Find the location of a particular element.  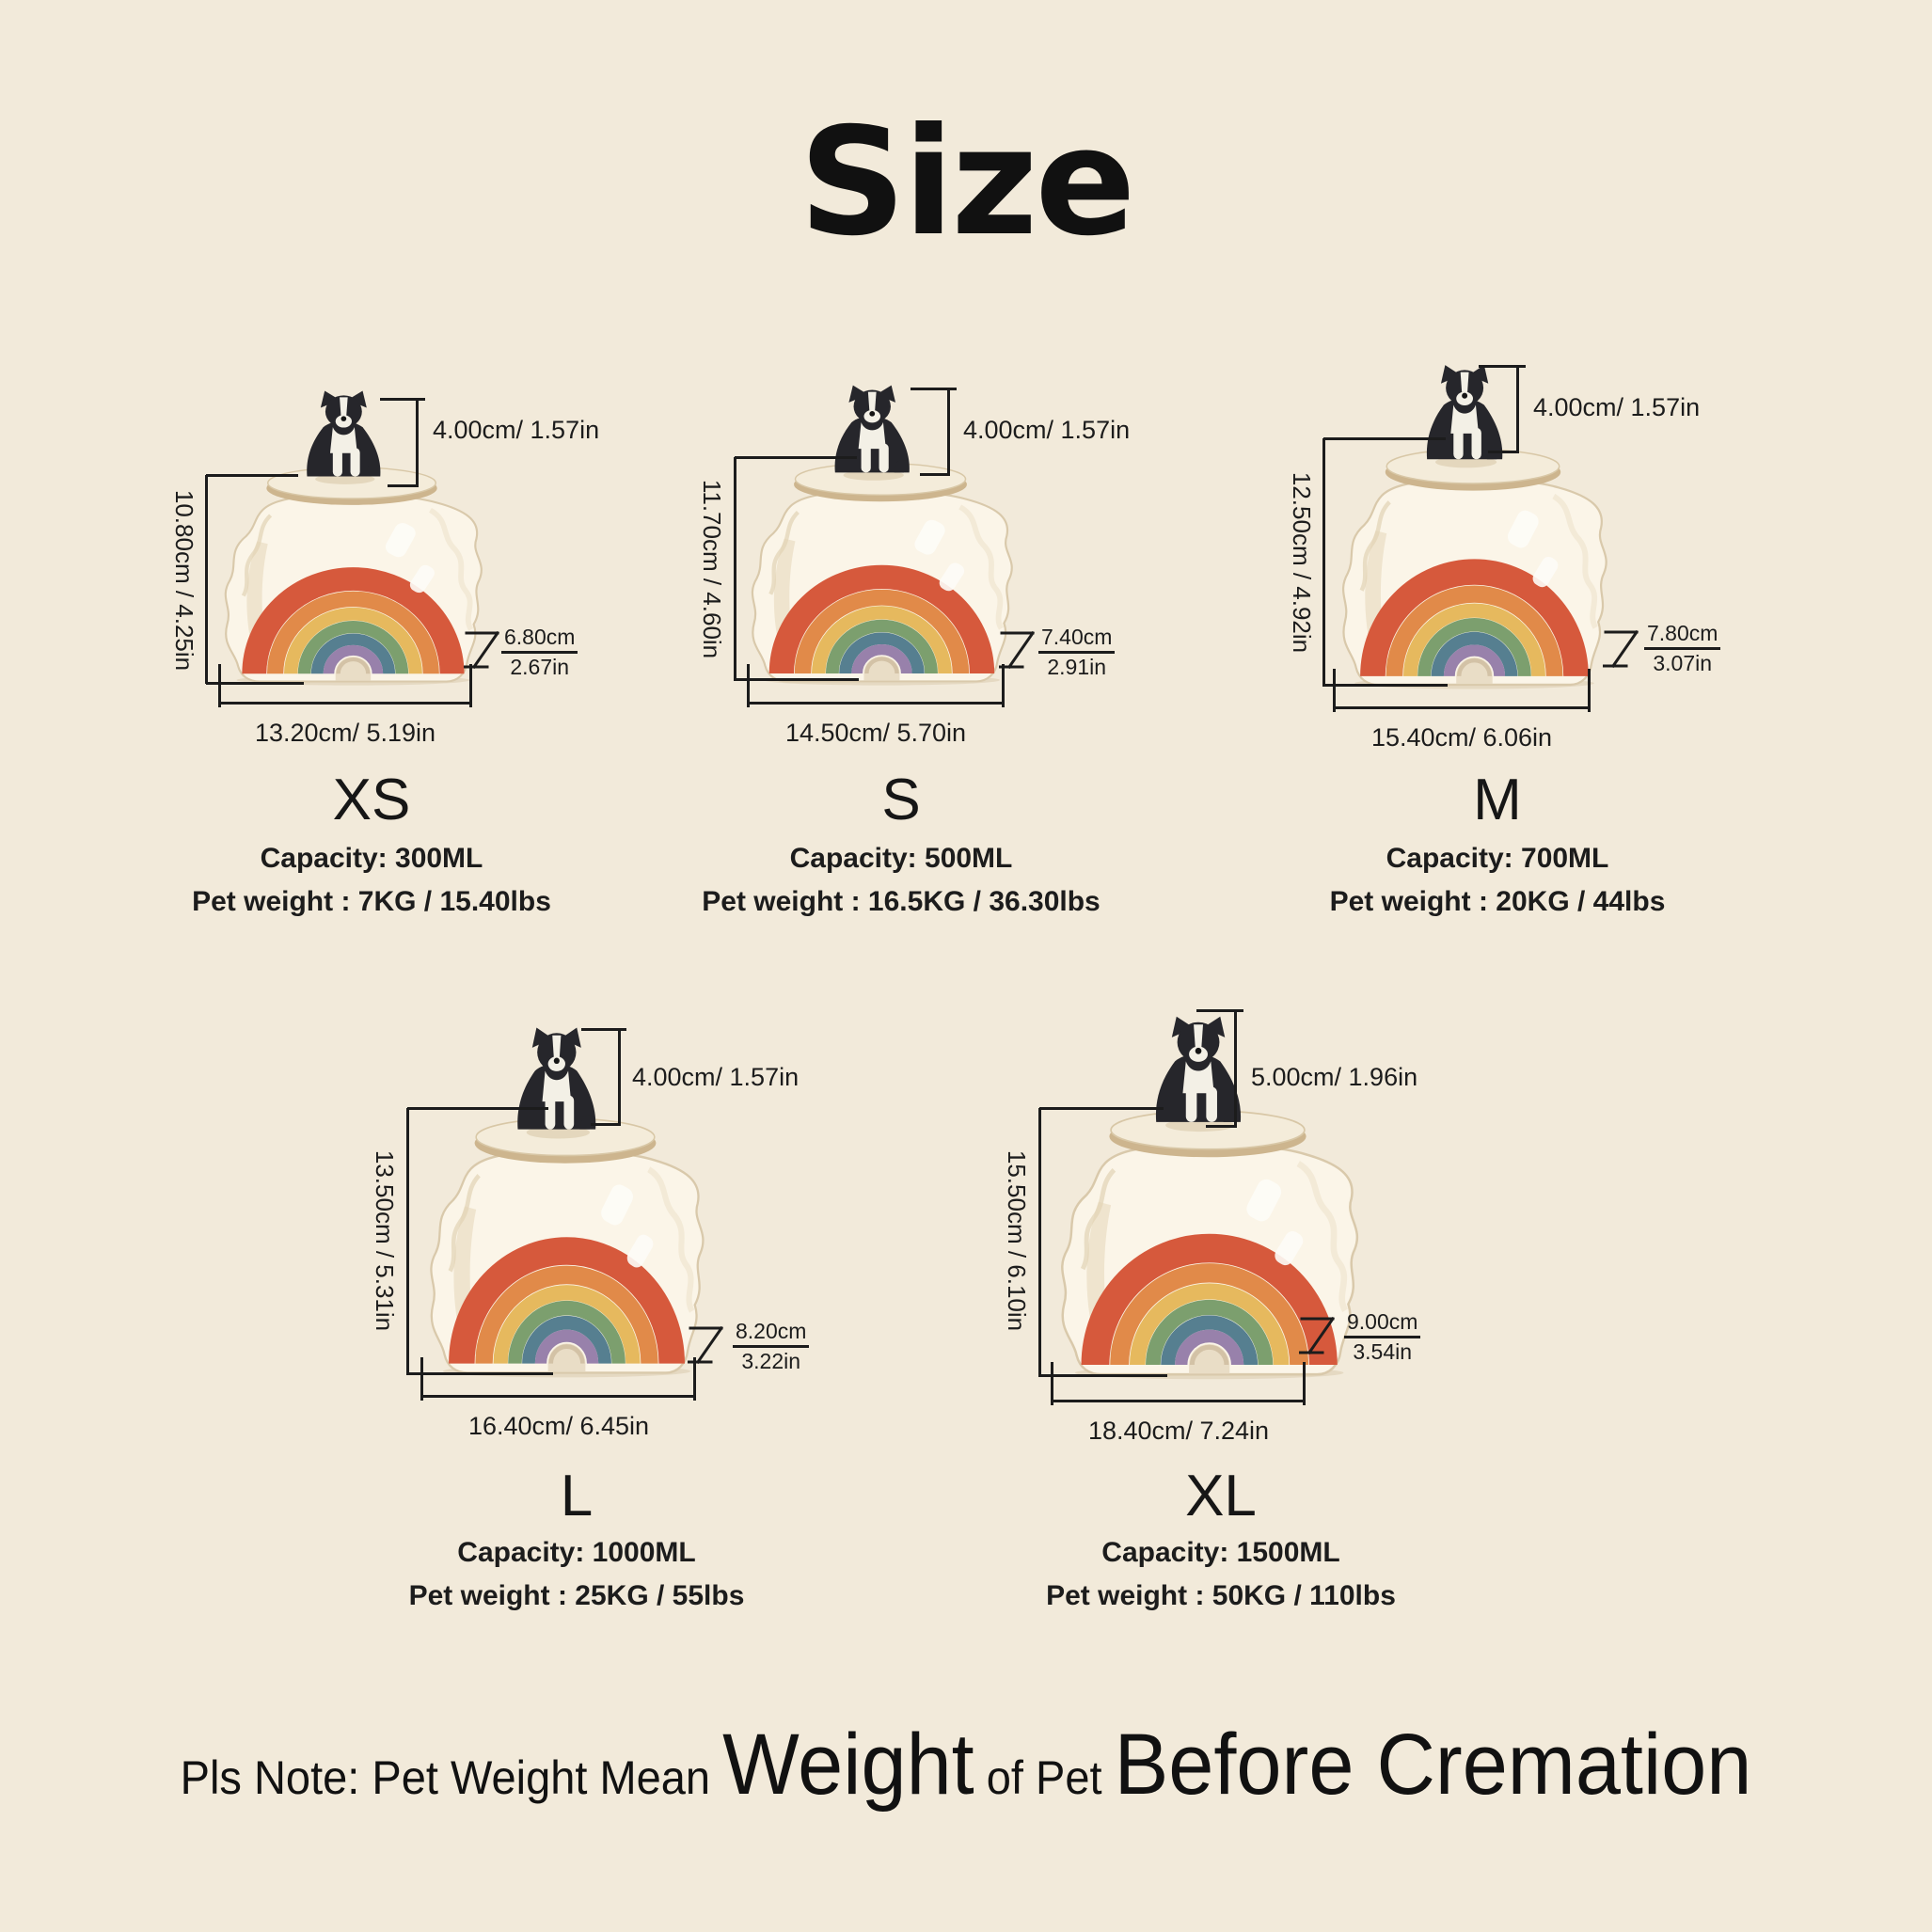

opening-dim-label: 7.80cm 3.07in is located at coordinates (1682, 648).